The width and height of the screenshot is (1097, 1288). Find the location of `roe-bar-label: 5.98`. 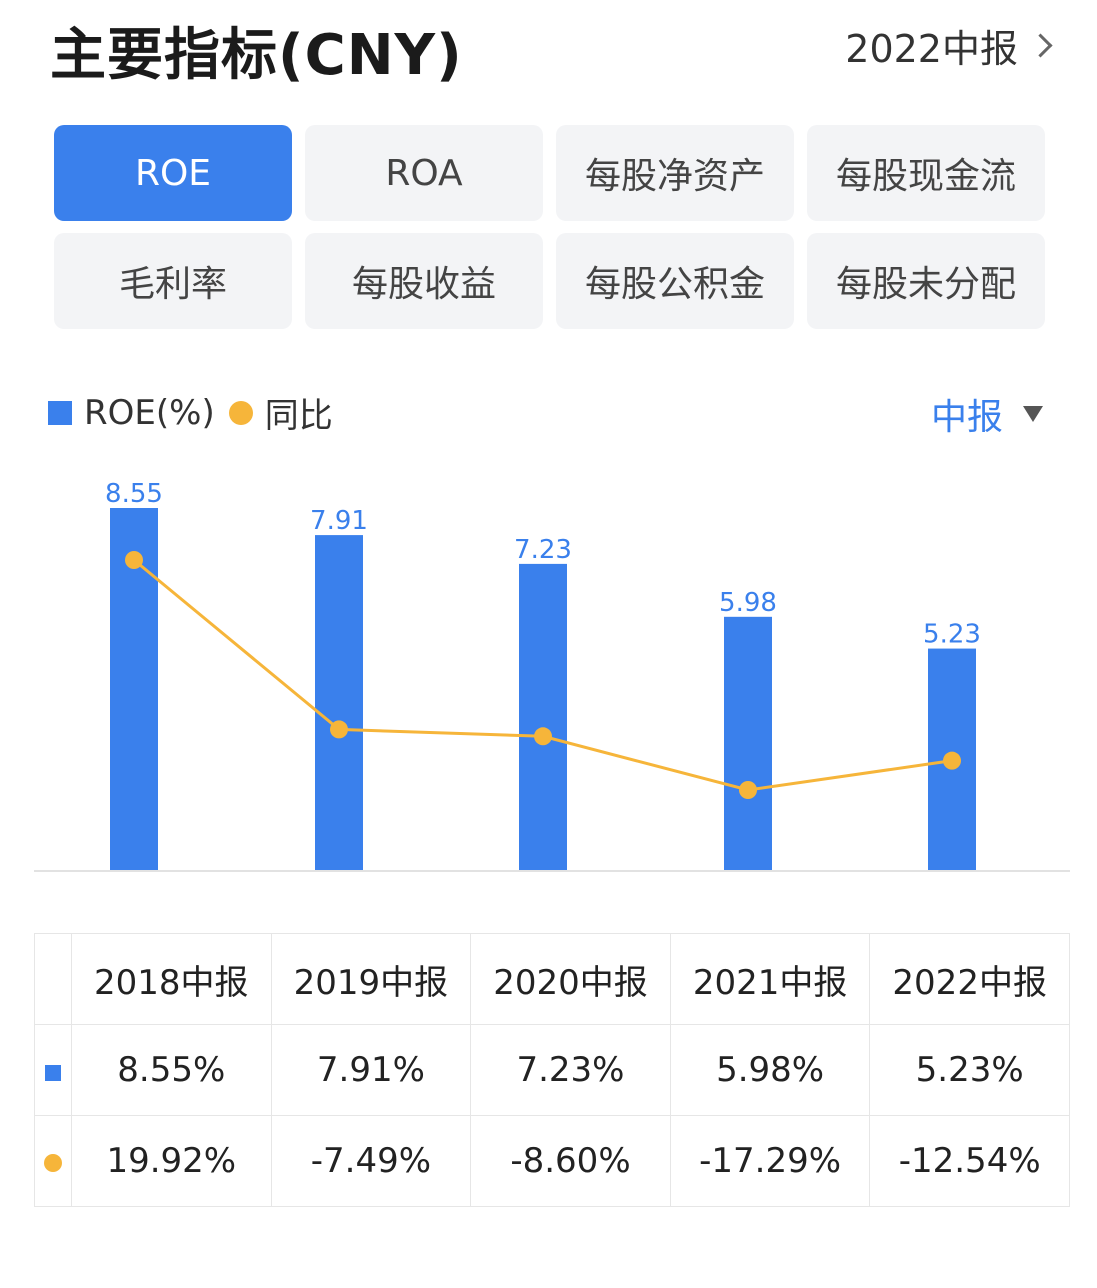

roe-bar-label: 5.98 is located at coordinates (748, 603).